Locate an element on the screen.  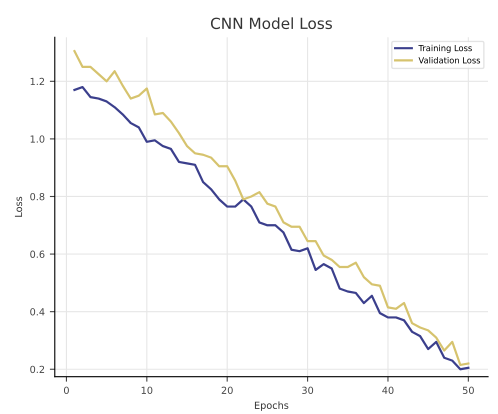
y-axis-title: Loss is located at coordinates (18, 206).